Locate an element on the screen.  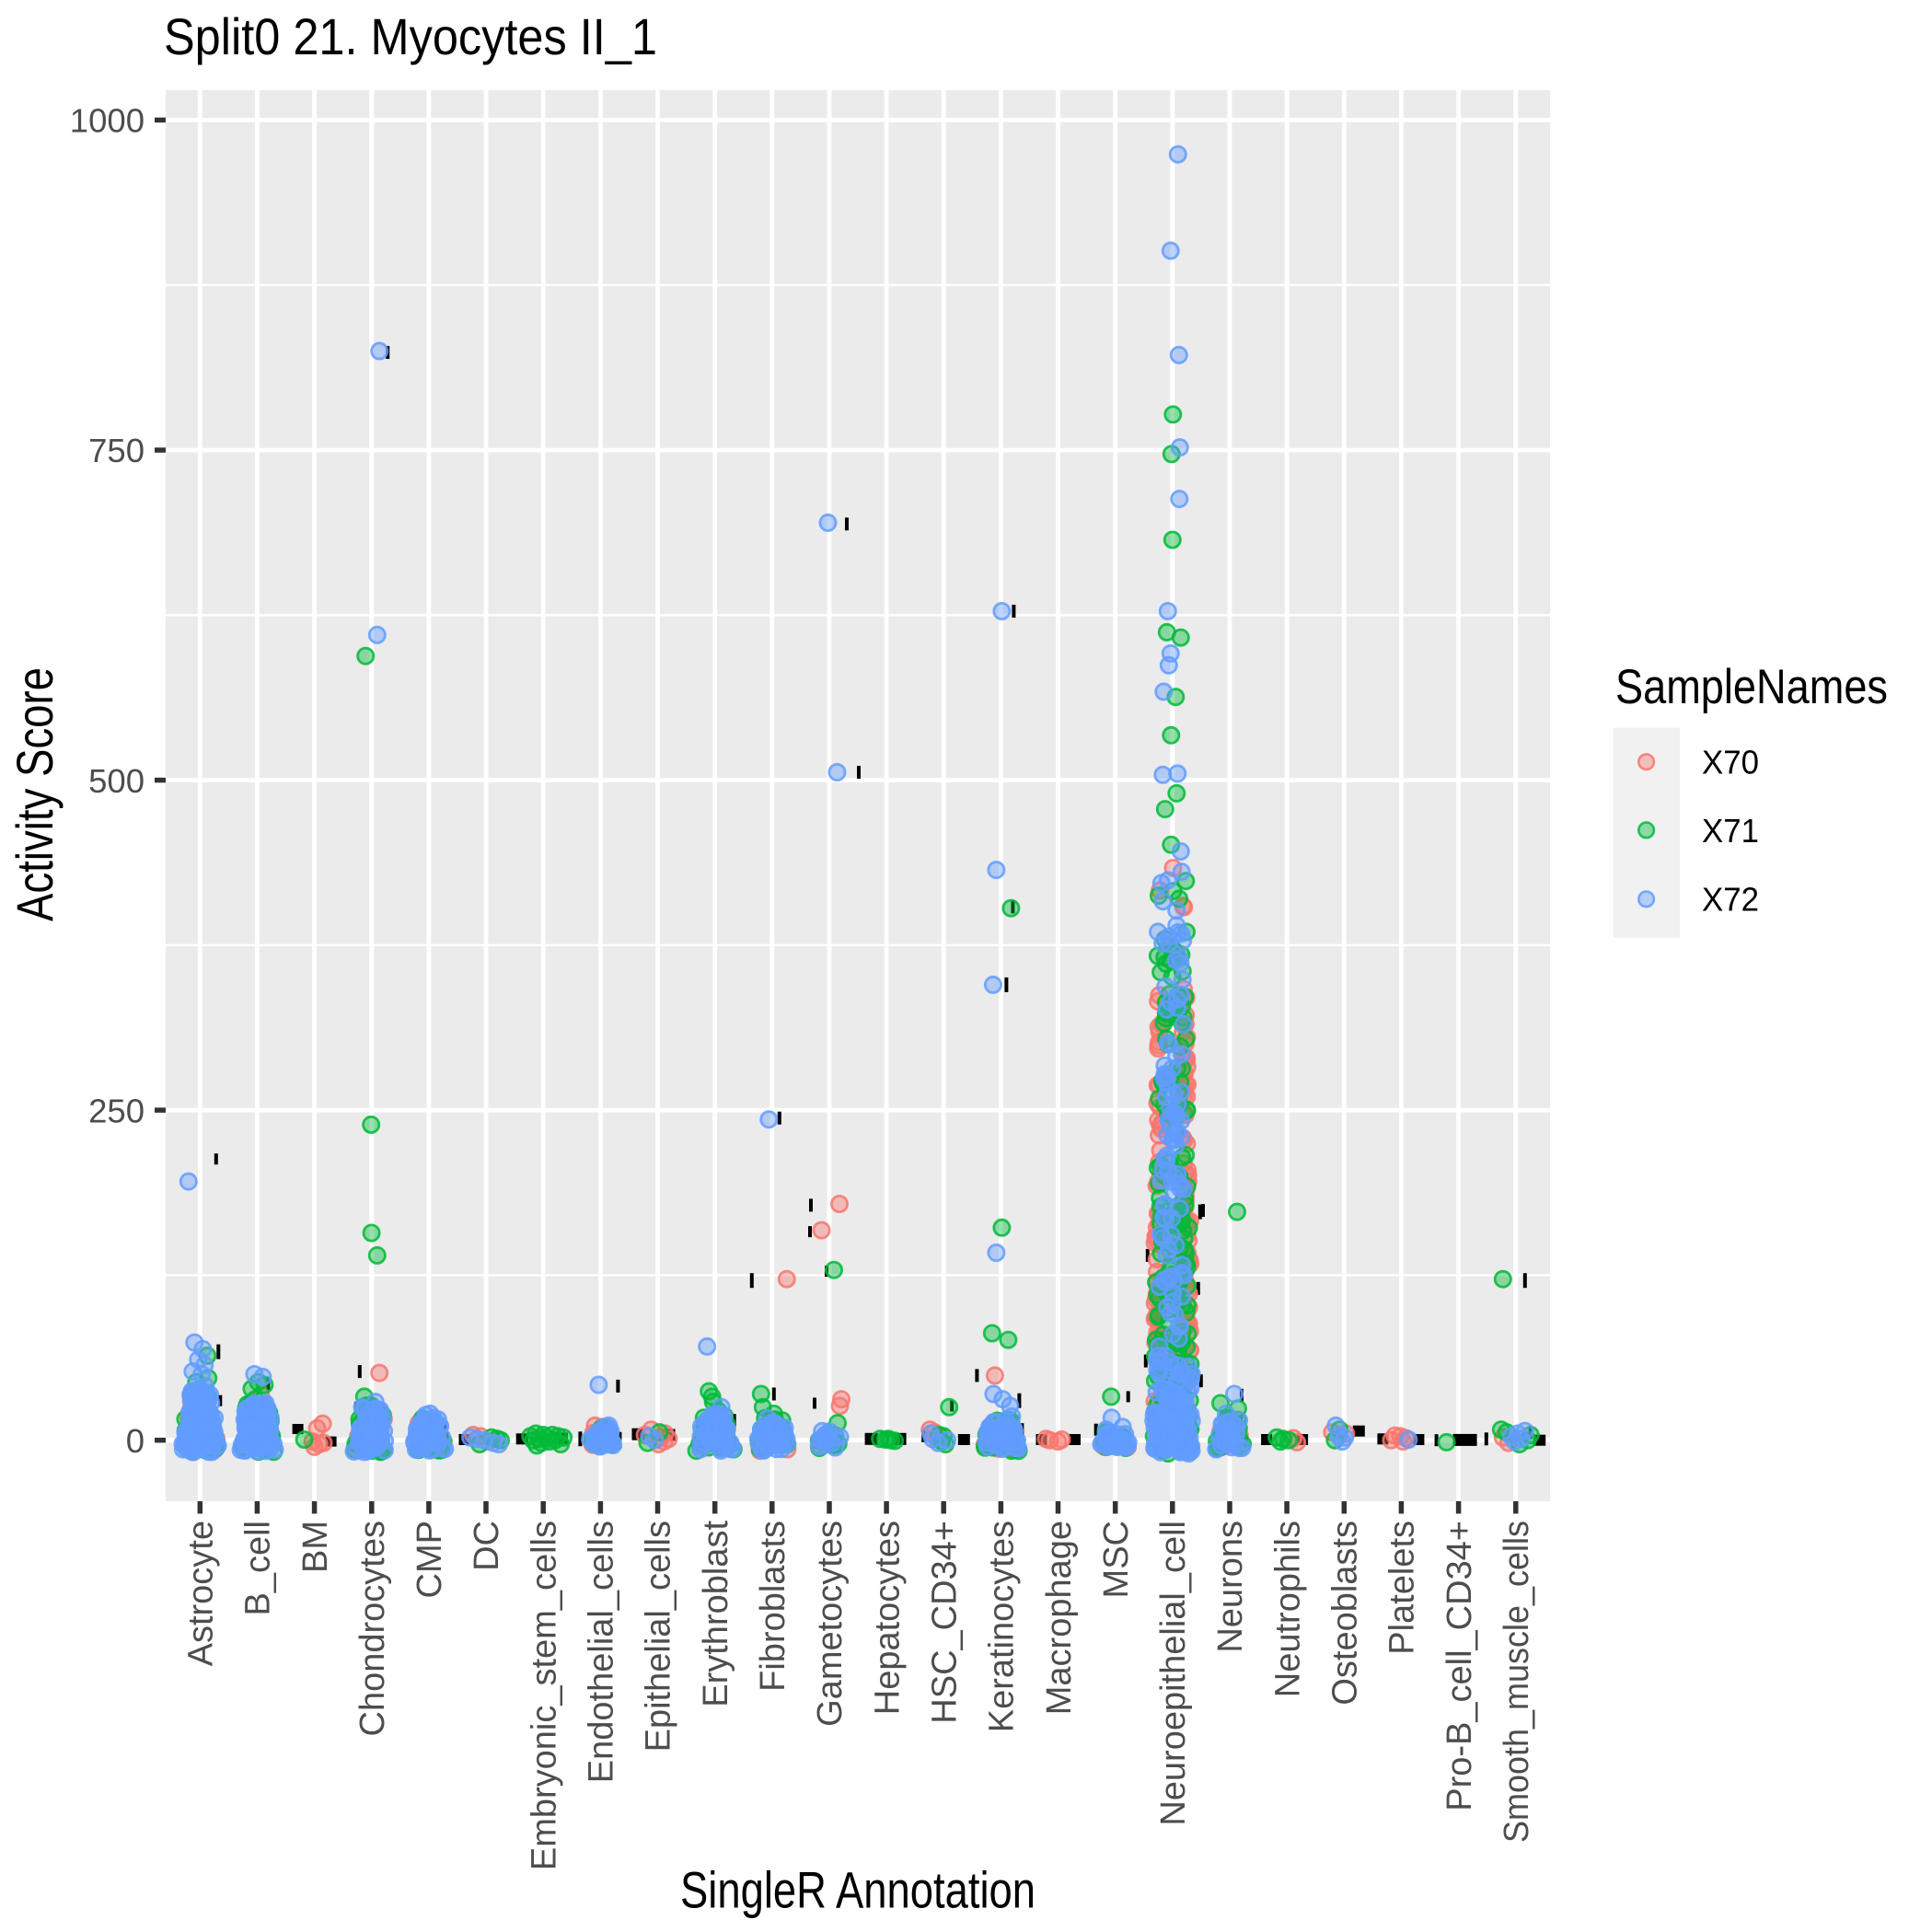
svg-text: Osteoblasts is located at coordinates (1346, 1614).